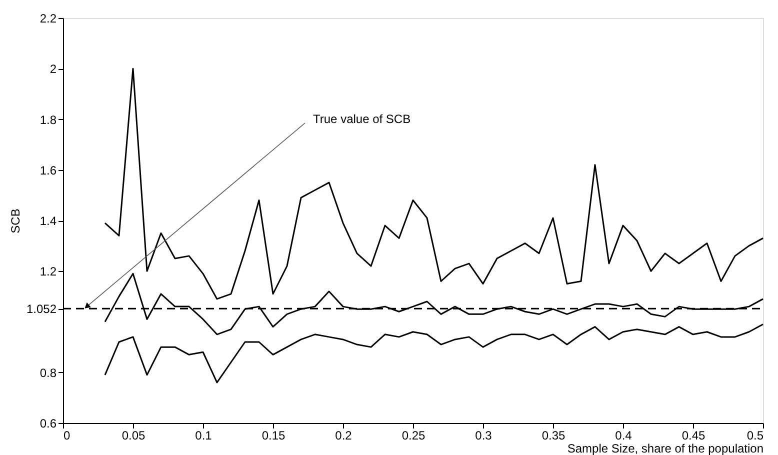  What do you see at coordinates (48, 170) in the screenshot?
I see `y-tick-label: 1.6` at bounding box center [48, 170].